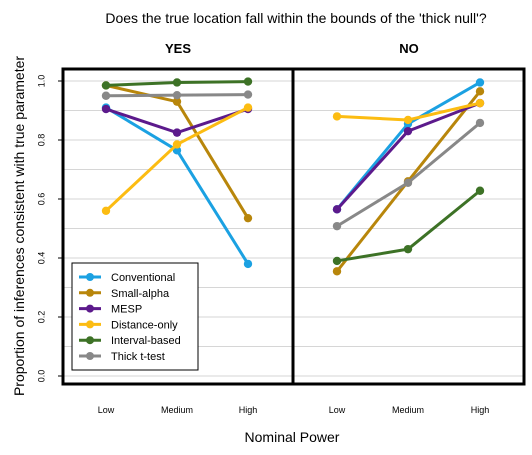 The image size is (532, 455). Describe the element at coordinates (41, 199) in the screenshot. I see `y-tick-label: 0.6` at that location.